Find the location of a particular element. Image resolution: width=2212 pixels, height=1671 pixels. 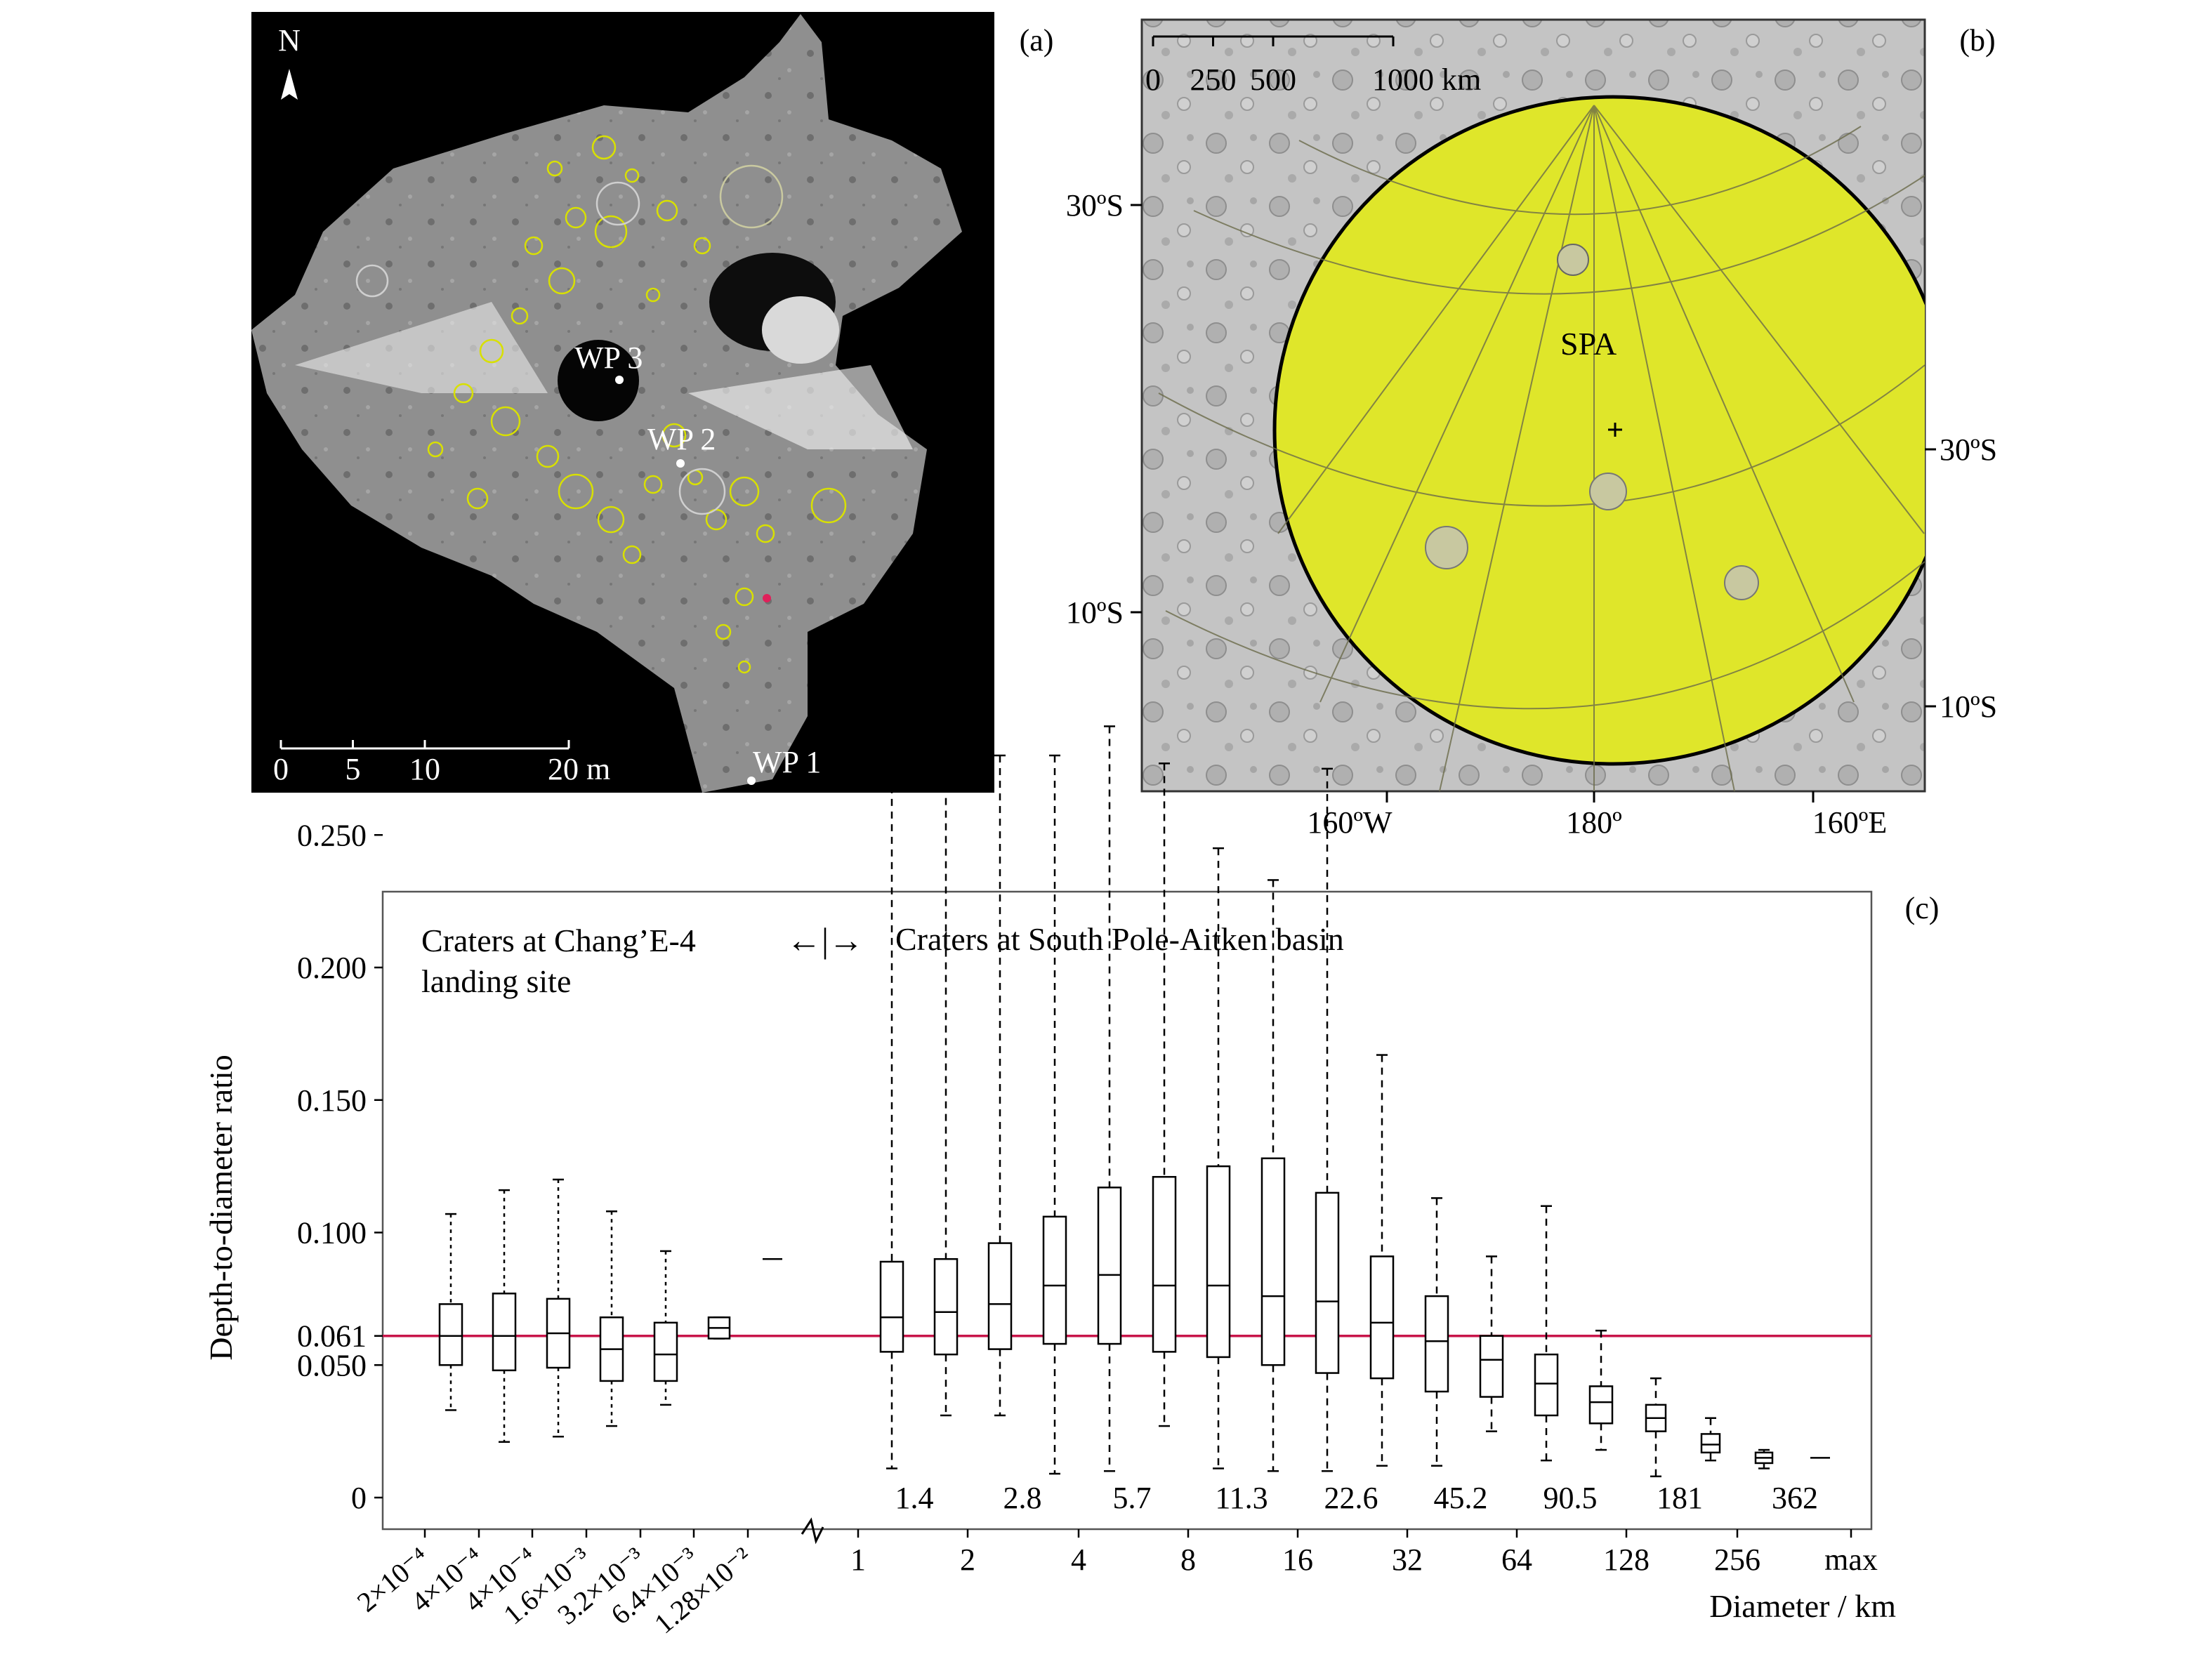

lat-label-right-30s: 30ºS is located at coordinates (1968, 449).